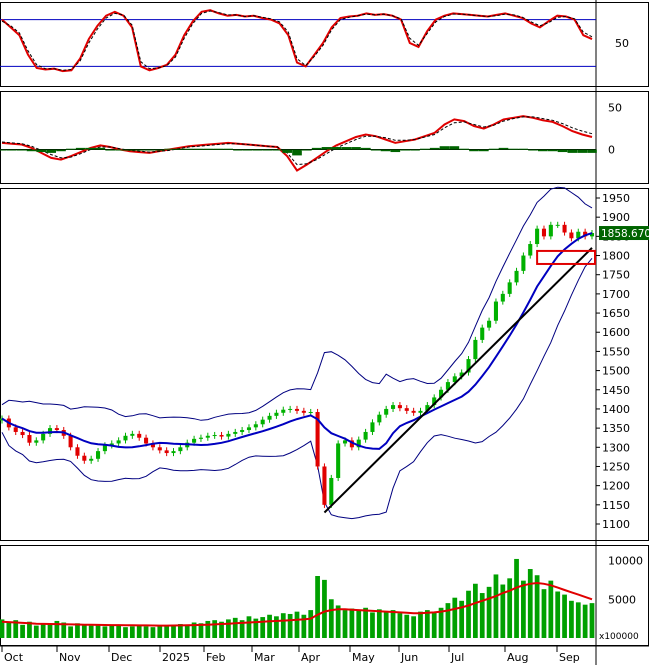 This screenshot has width=649, height=665. Describe the element at coordinates (622, 599) in the screenshot. I see `volume-tick-label: 5000` at that location.